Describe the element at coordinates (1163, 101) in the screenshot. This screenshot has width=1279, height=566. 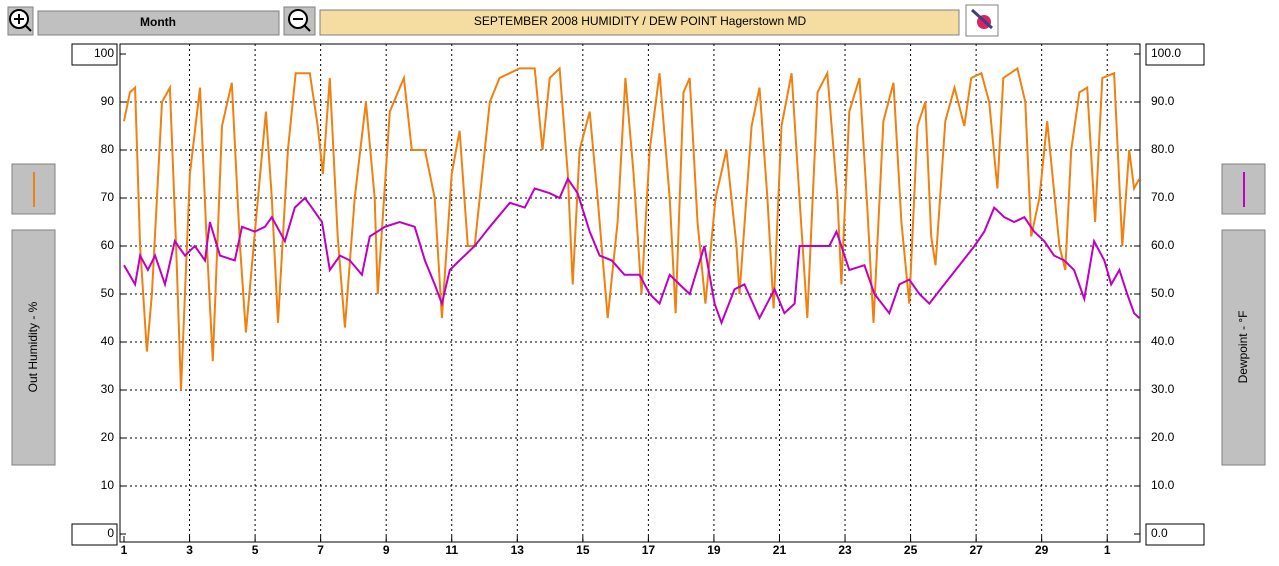
I see `y2-tick-label: 90.0` at that location.